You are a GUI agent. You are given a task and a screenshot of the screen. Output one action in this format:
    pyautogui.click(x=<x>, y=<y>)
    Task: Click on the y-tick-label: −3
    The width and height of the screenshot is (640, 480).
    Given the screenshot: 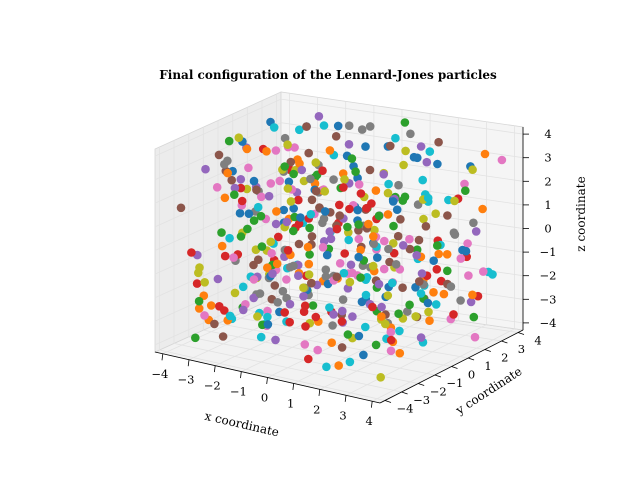 What is the action you would take?
    pyautogui.click(x=421, y=400)
    